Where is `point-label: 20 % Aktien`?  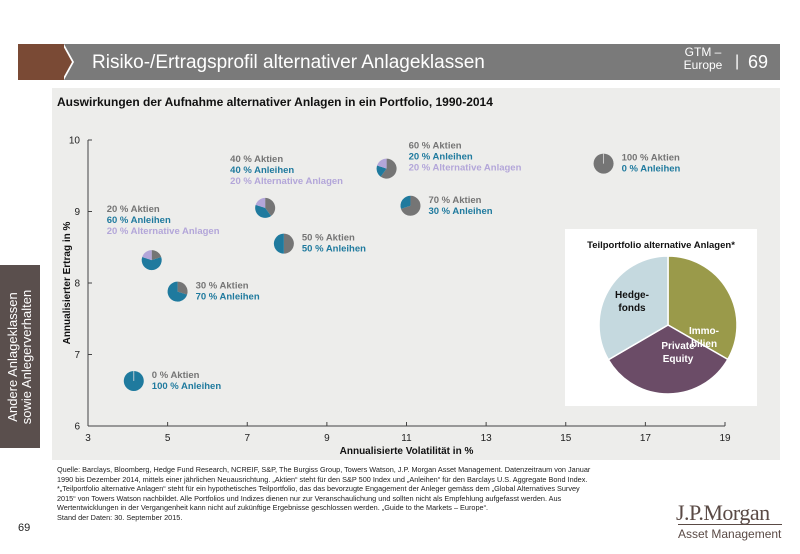 point-label: 20 % Aktien is located at coordinates (133, 209).